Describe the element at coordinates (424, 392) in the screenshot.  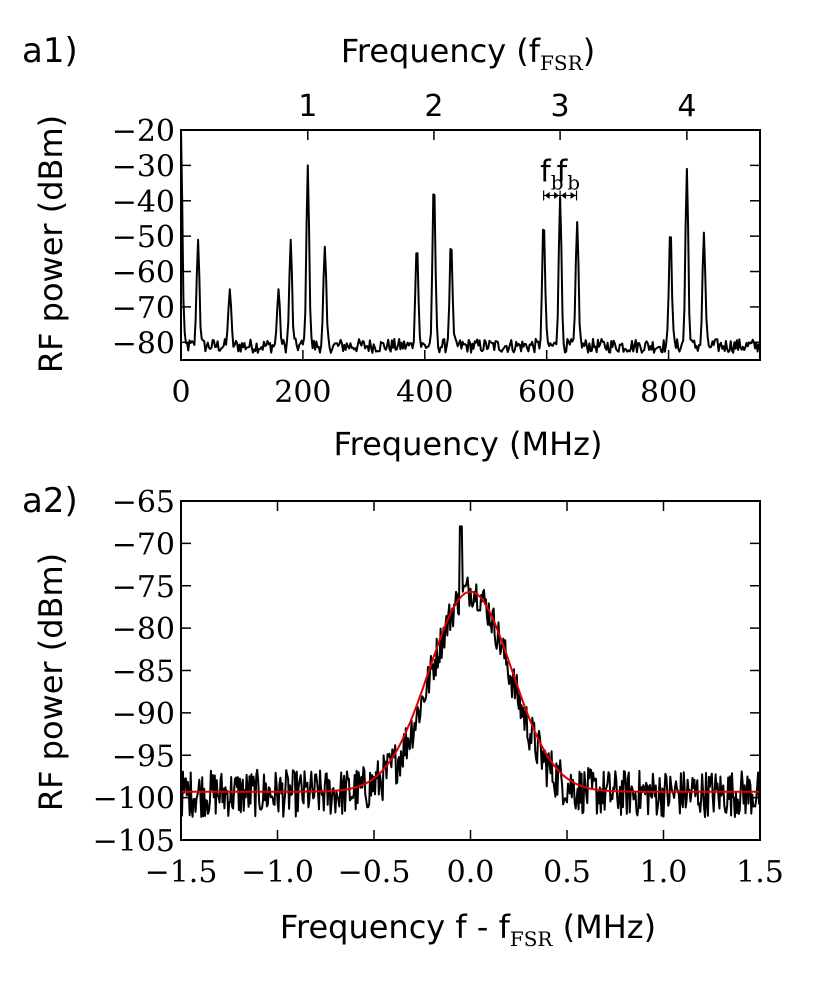
I see `a1-xtick-label: 400` at that location.